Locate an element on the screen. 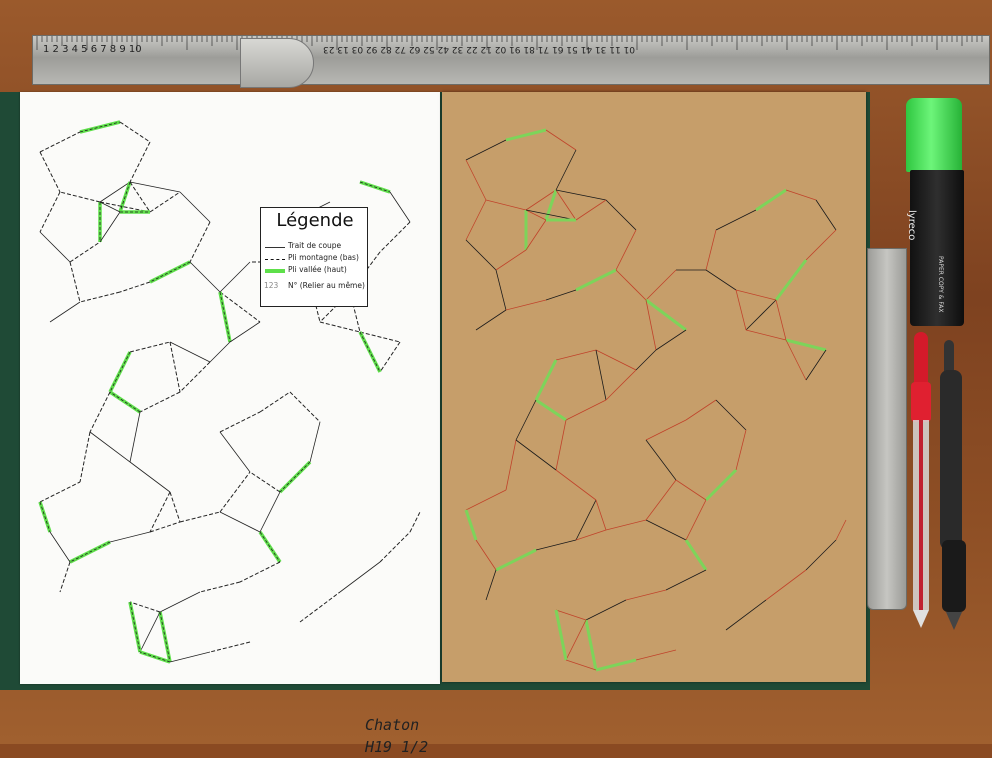 The image size is (992, 758). highlighter-body is located at coordinates (937, 248).